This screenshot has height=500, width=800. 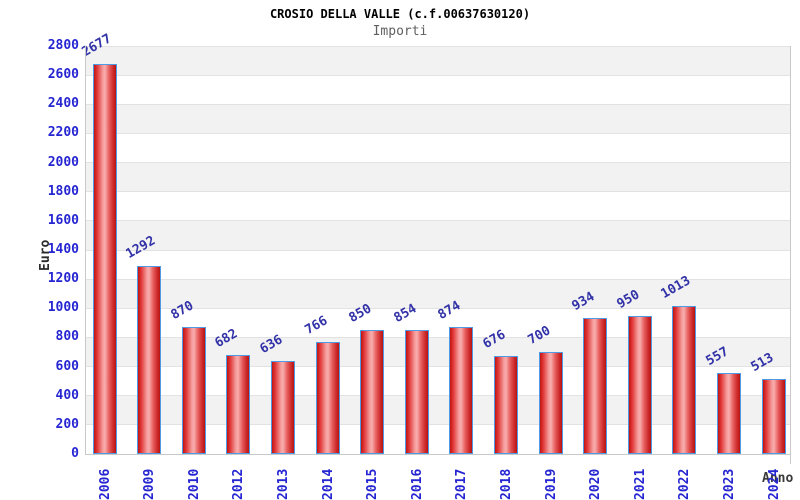 I want to click on y-tick-label: 800, so click(x=67, y=337).